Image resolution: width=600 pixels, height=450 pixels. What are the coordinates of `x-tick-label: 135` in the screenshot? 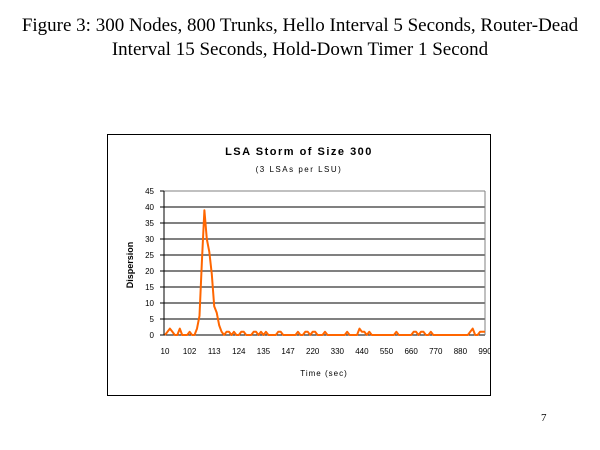 It's located at (264, 351).